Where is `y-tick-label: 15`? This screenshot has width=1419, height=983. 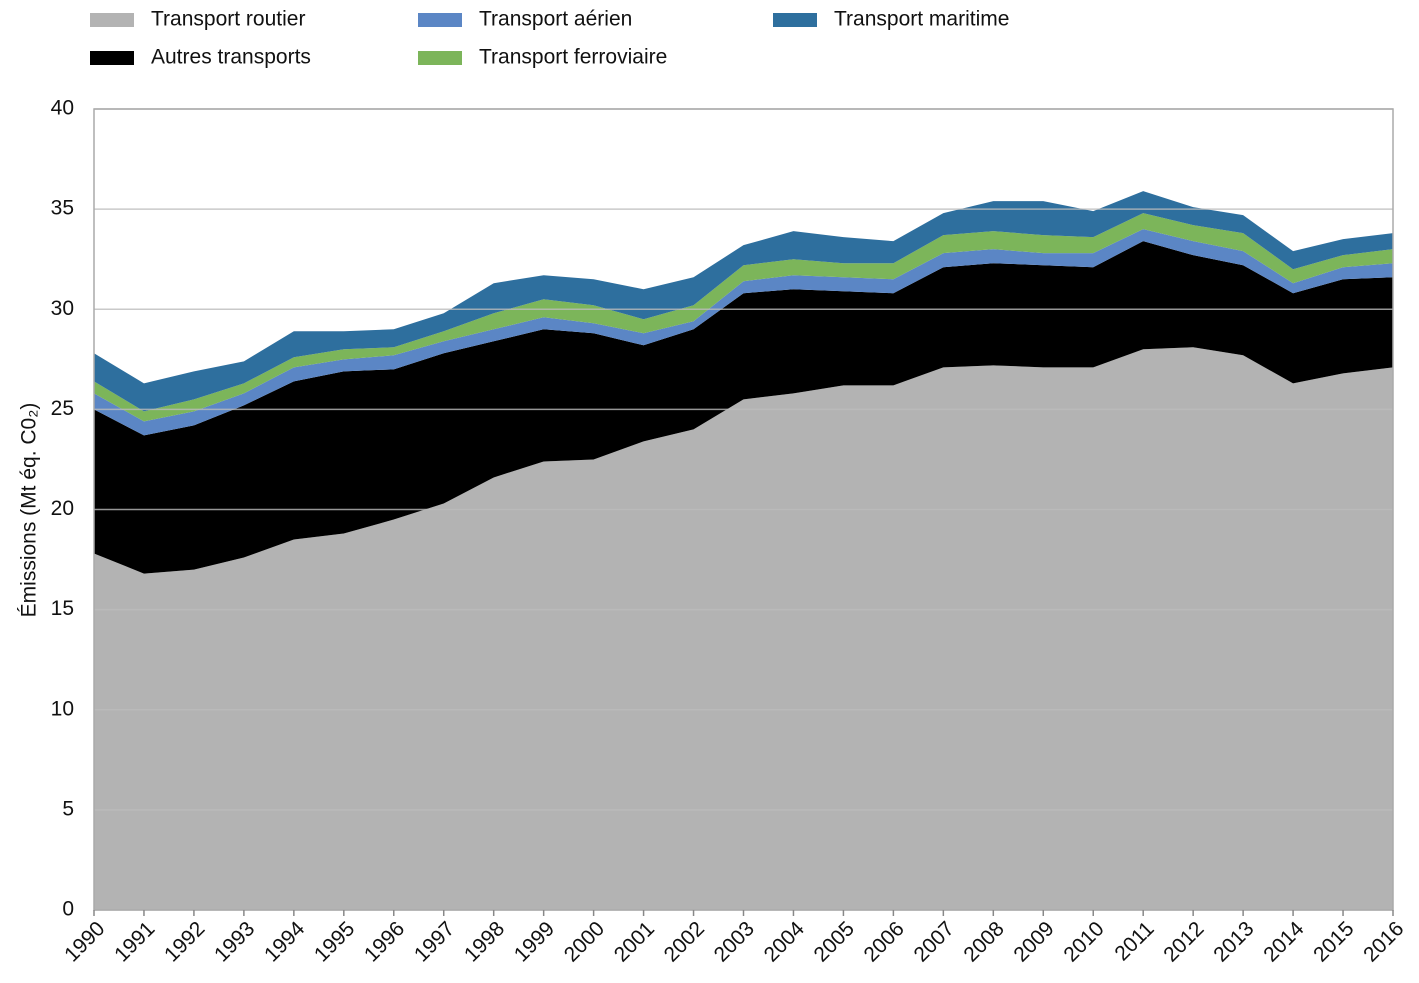
y-tick-label: 15 is located at coordinates (62, 608).